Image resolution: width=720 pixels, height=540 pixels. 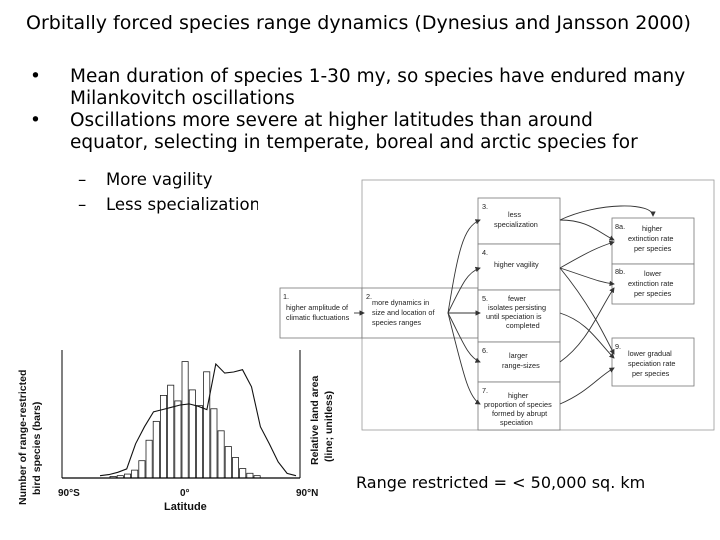 I want to click on sub-bullet-vagility: – More vagility, so click(x=145, y=179).